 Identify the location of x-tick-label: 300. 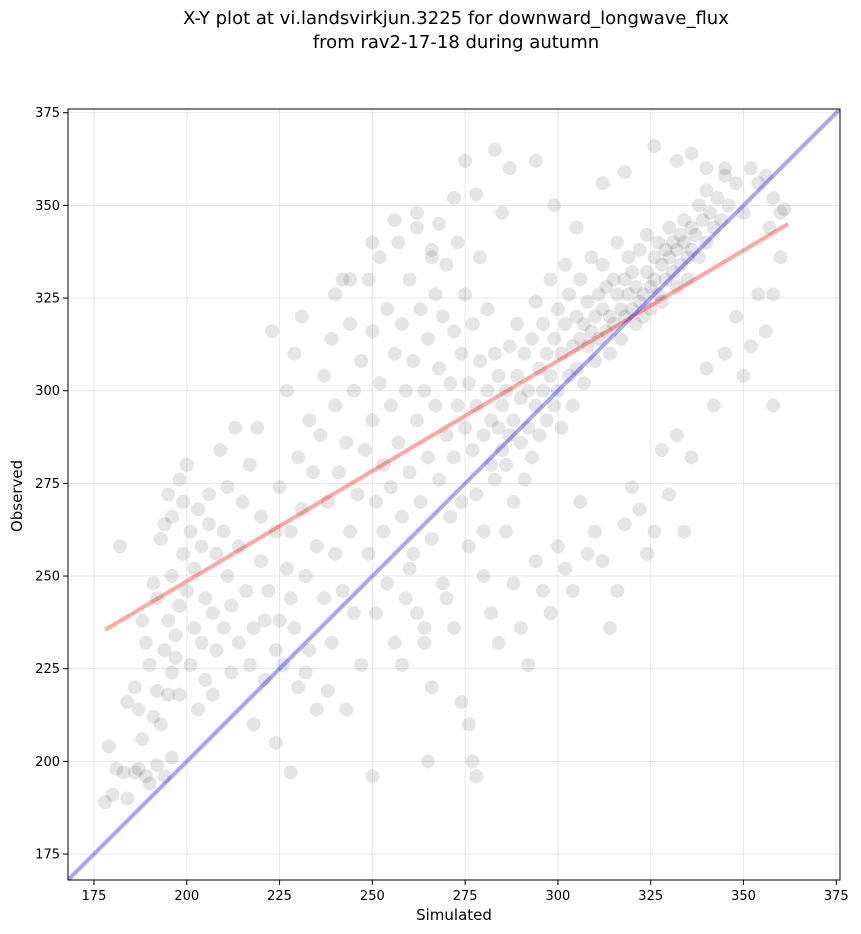
(558, 896).